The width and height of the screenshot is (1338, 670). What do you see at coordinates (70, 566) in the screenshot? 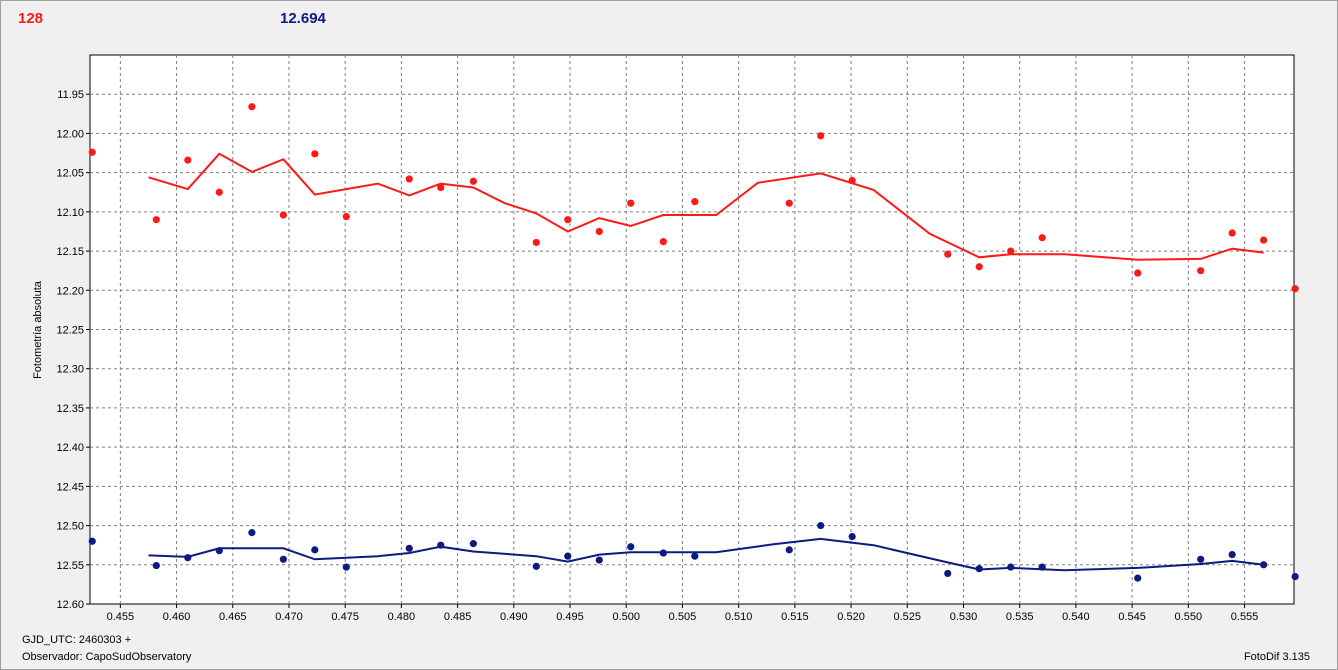
I see `y-tick-label: 12.55` at bounding box center [70, 566].